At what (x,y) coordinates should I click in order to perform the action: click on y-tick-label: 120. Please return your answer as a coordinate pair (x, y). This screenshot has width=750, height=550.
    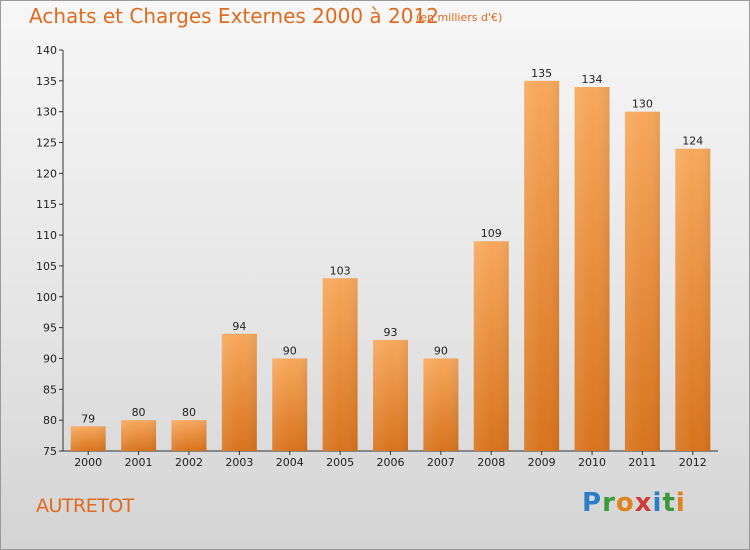
    Looking at the image, I should click on (46, 173).